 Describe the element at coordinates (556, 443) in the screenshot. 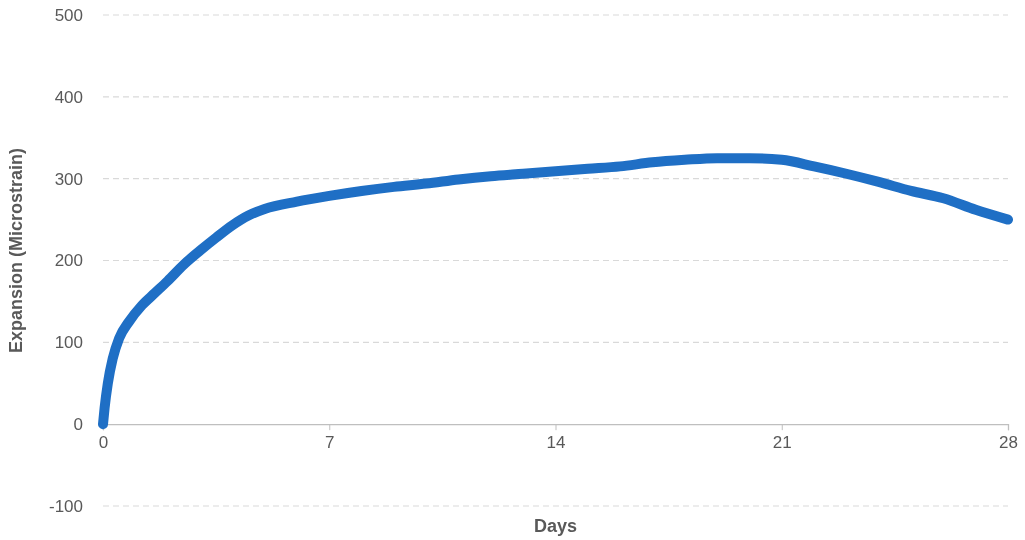

I see `x-tick-label: 14` at that location.